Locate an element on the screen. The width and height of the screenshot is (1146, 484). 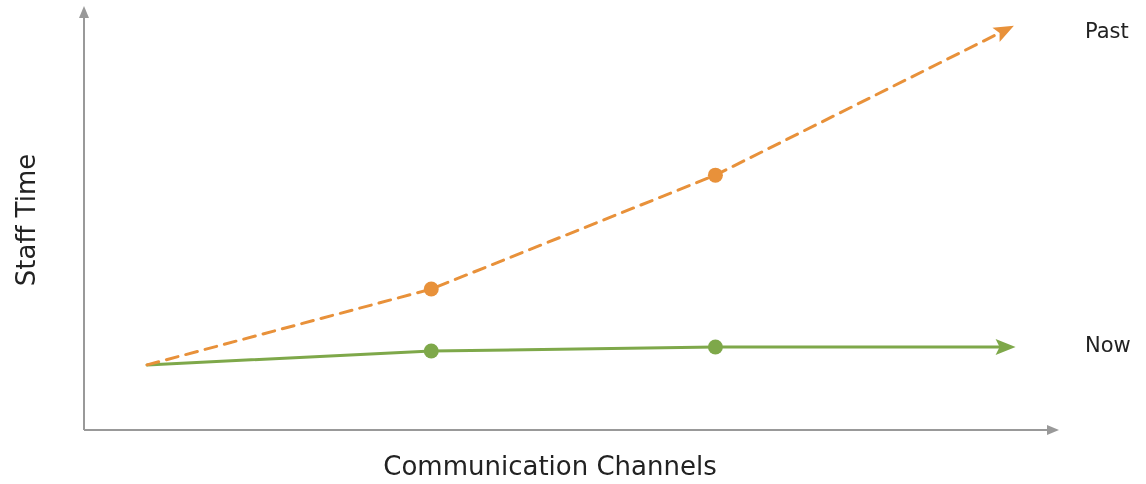
y-axis-title: Staff Time is located at coordinates (25, 220).